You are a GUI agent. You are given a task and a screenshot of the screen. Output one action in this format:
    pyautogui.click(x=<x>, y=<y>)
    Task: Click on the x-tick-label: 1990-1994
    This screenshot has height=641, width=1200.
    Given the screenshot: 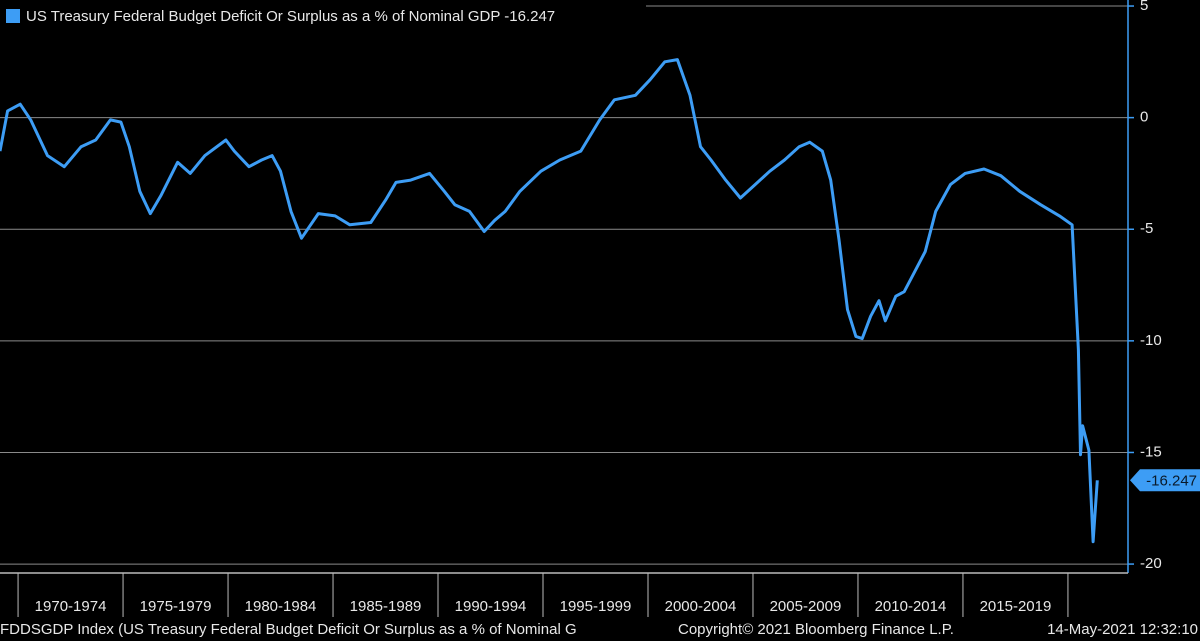 What is the action you would take?
    pyautogui.click(x=491, y=606)
    